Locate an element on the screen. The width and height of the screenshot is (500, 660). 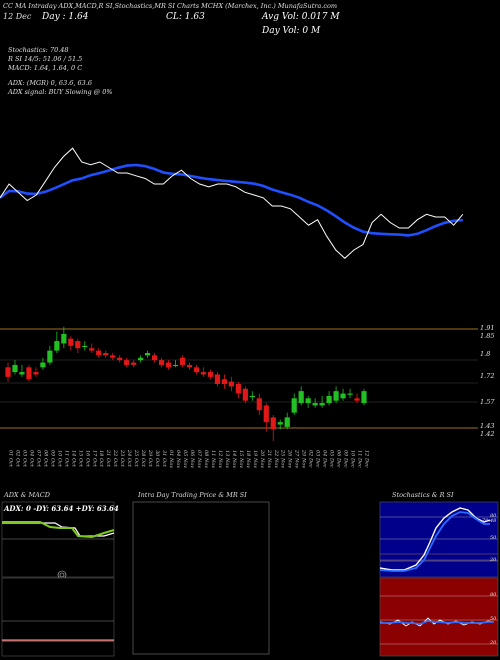
date-label: 24 Oct is located at coordinates (129, 458).